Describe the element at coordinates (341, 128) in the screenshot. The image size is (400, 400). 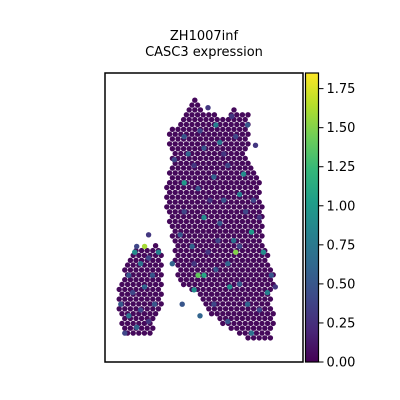
I see `colorbar-tick-label: 1.50` at that location.